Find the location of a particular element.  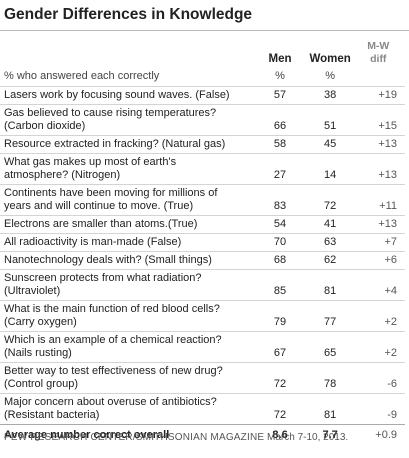

column-header: Women is located at coordinates (330, 59).